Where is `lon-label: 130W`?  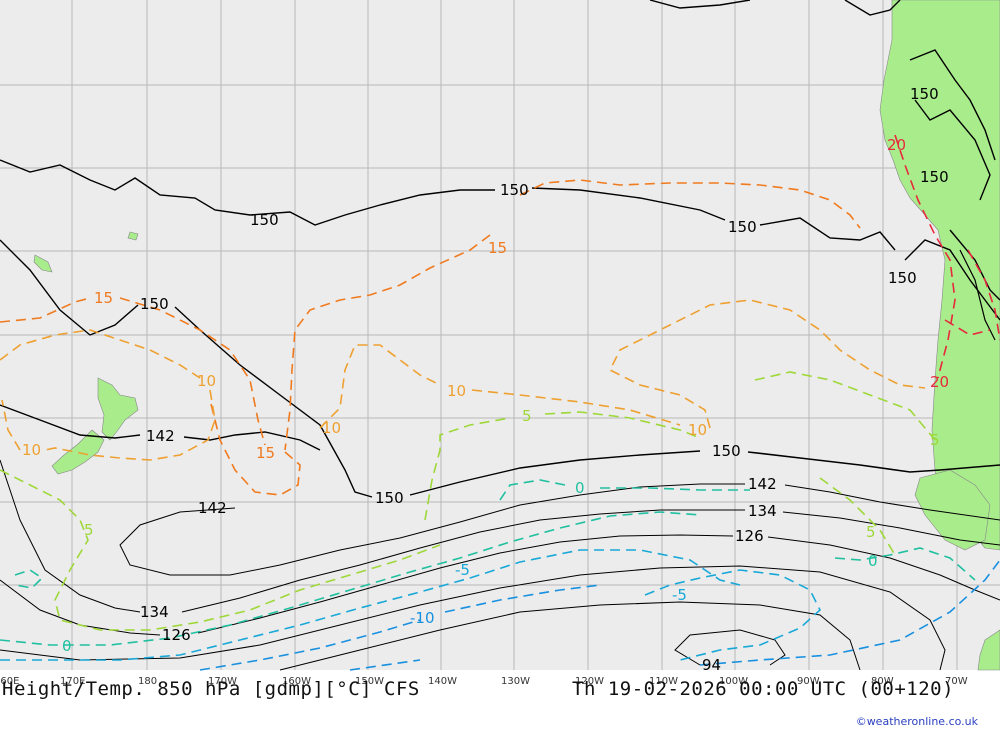
lon-label: 130W is located at coordinates (515, 681).